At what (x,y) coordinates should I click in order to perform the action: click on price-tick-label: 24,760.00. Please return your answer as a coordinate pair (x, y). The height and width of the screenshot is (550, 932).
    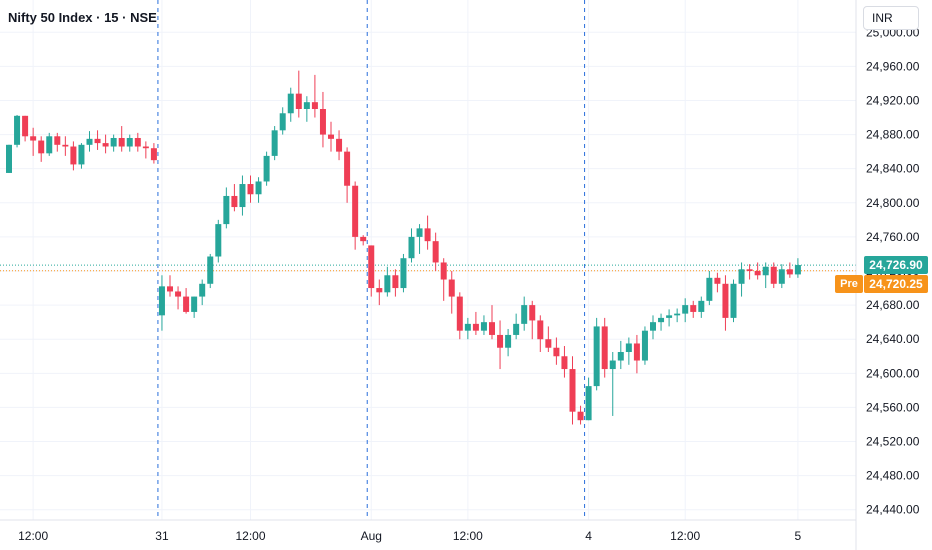
    Looking at the image, I should click on (893, 237).